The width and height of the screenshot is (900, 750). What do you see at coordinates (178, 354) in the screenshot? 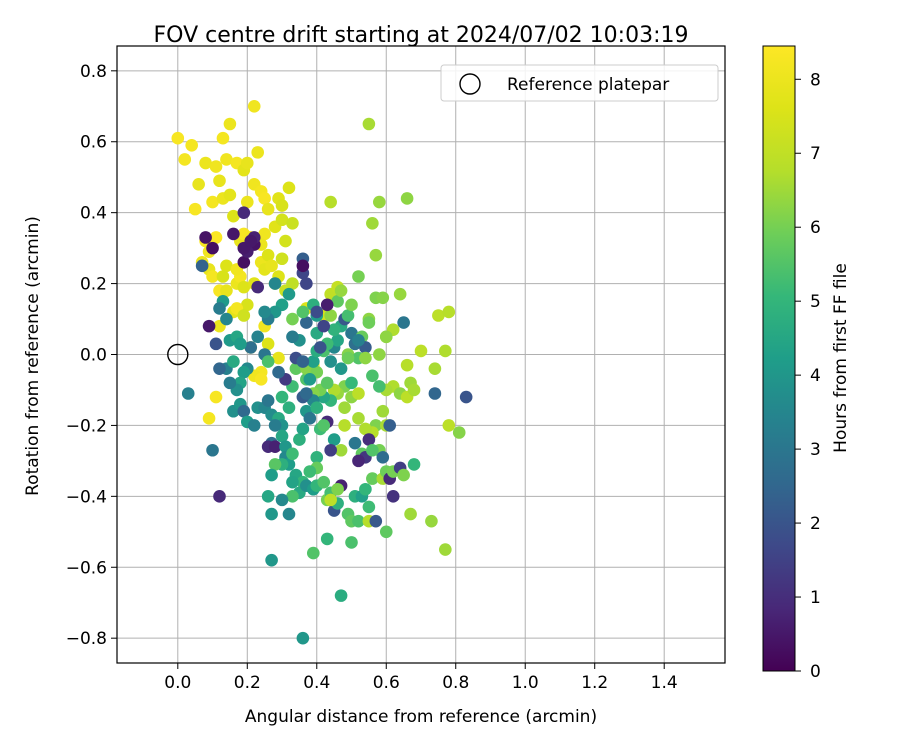
I see `reference-point-layer` at bounding box center [178, 354].